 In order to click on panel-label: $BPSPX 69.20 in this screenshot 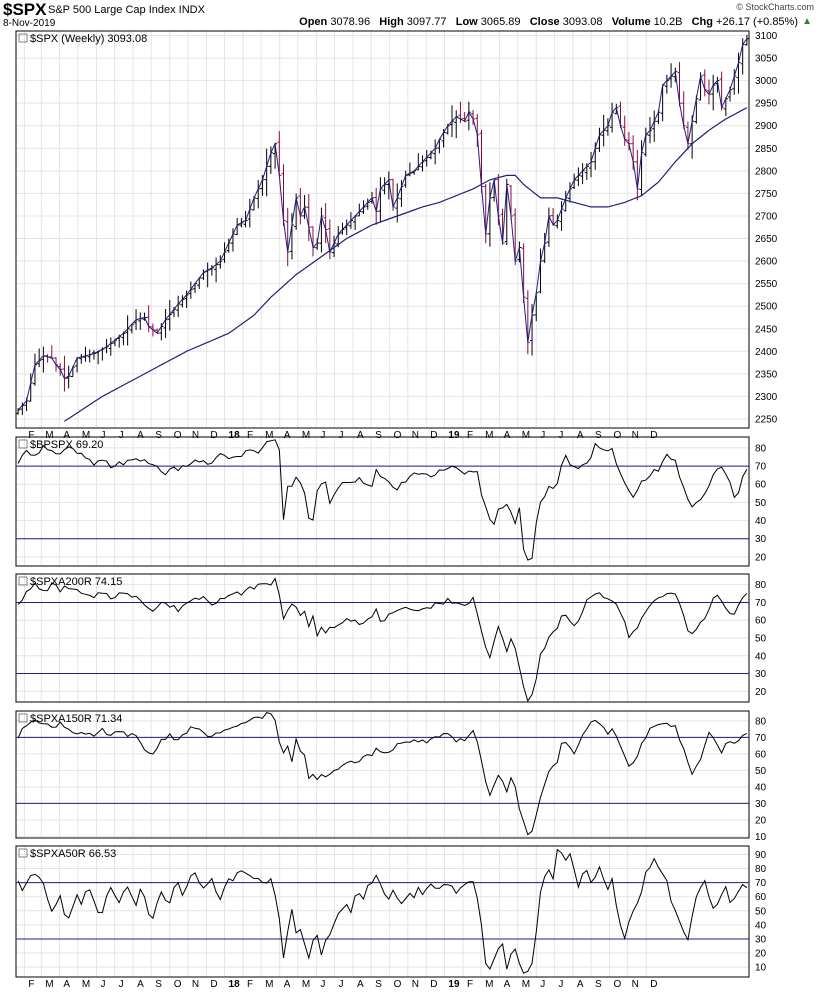, I will do `click(66, 445)`.